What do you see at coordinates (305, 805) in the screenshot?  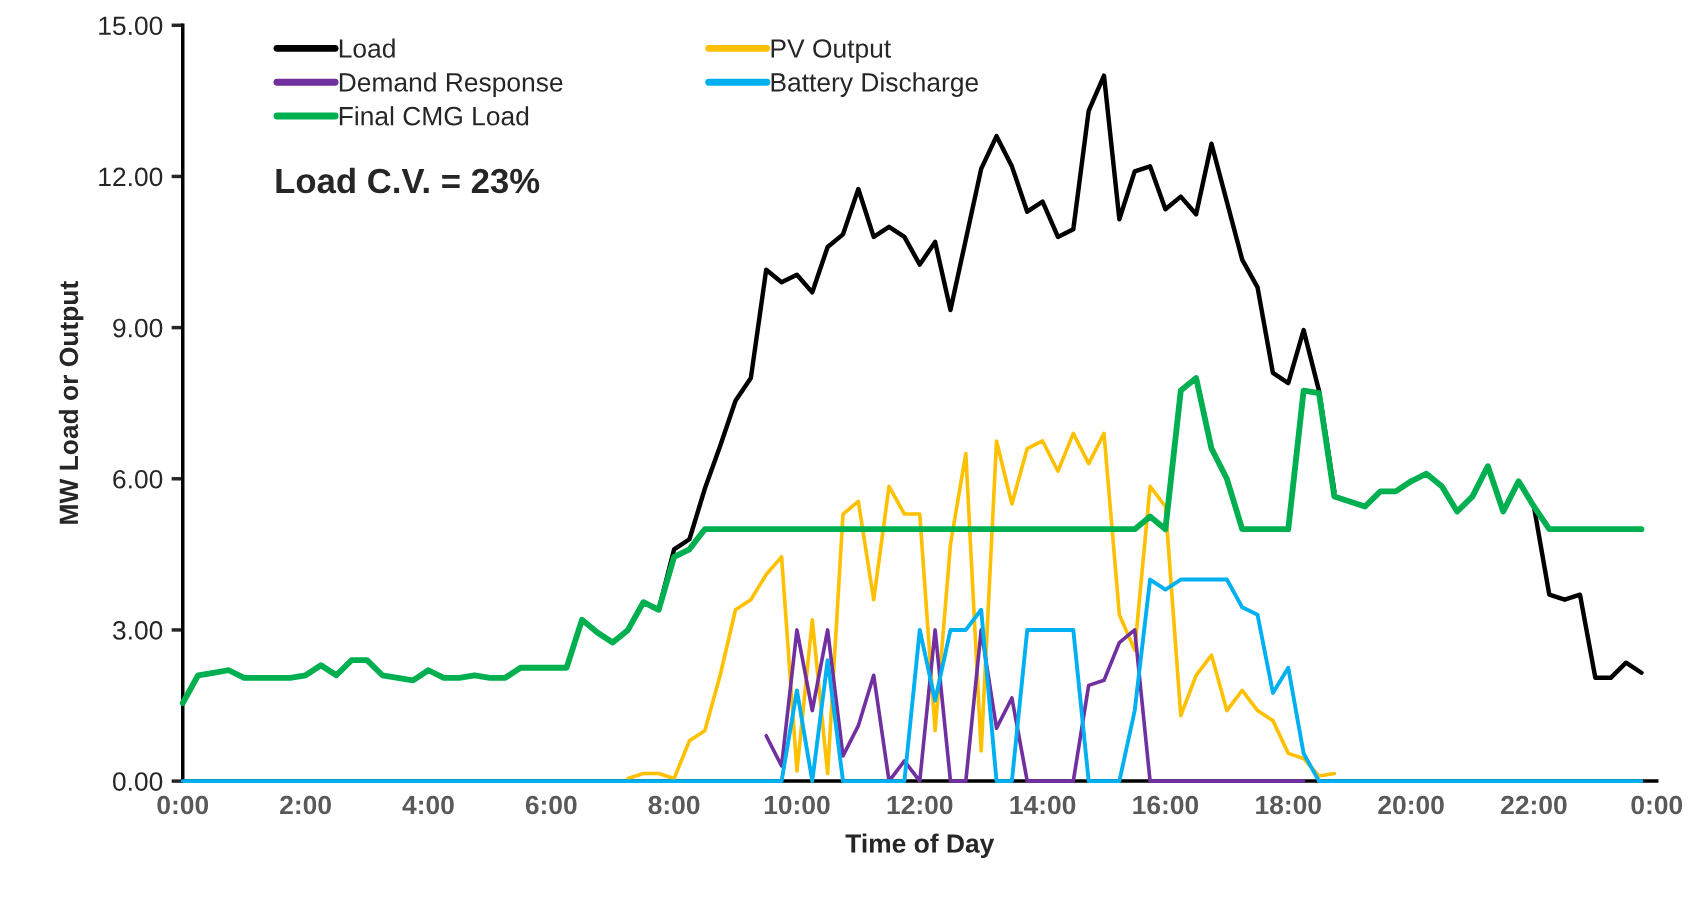 I see `x-tick-label: 2:00` at bounding box center [305, 805].